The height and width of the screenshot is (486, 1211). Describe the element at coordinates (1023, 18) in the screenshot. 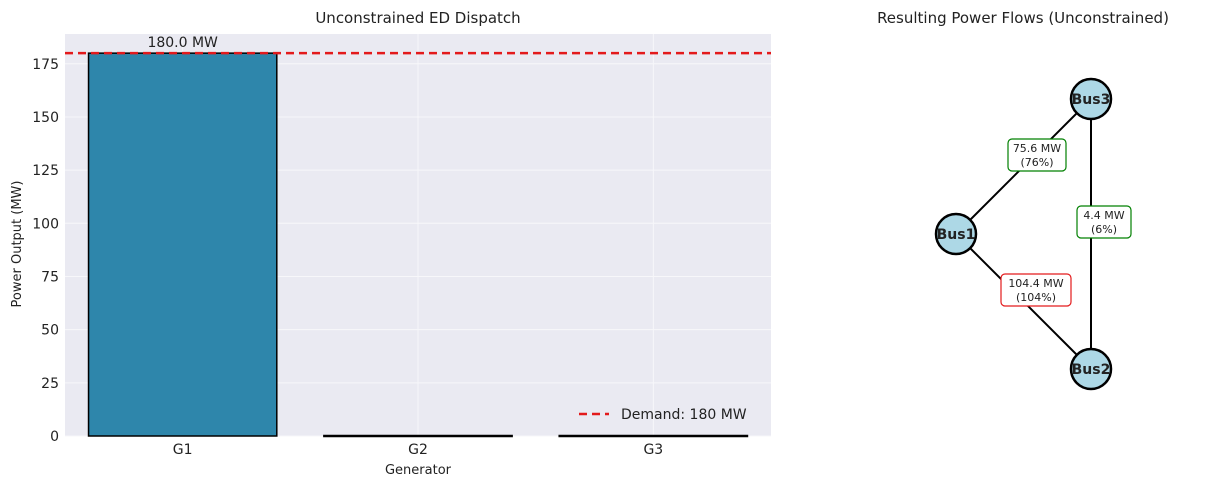

I see `network-title: Resulting Power Flows (Unconstrained)` at that location.